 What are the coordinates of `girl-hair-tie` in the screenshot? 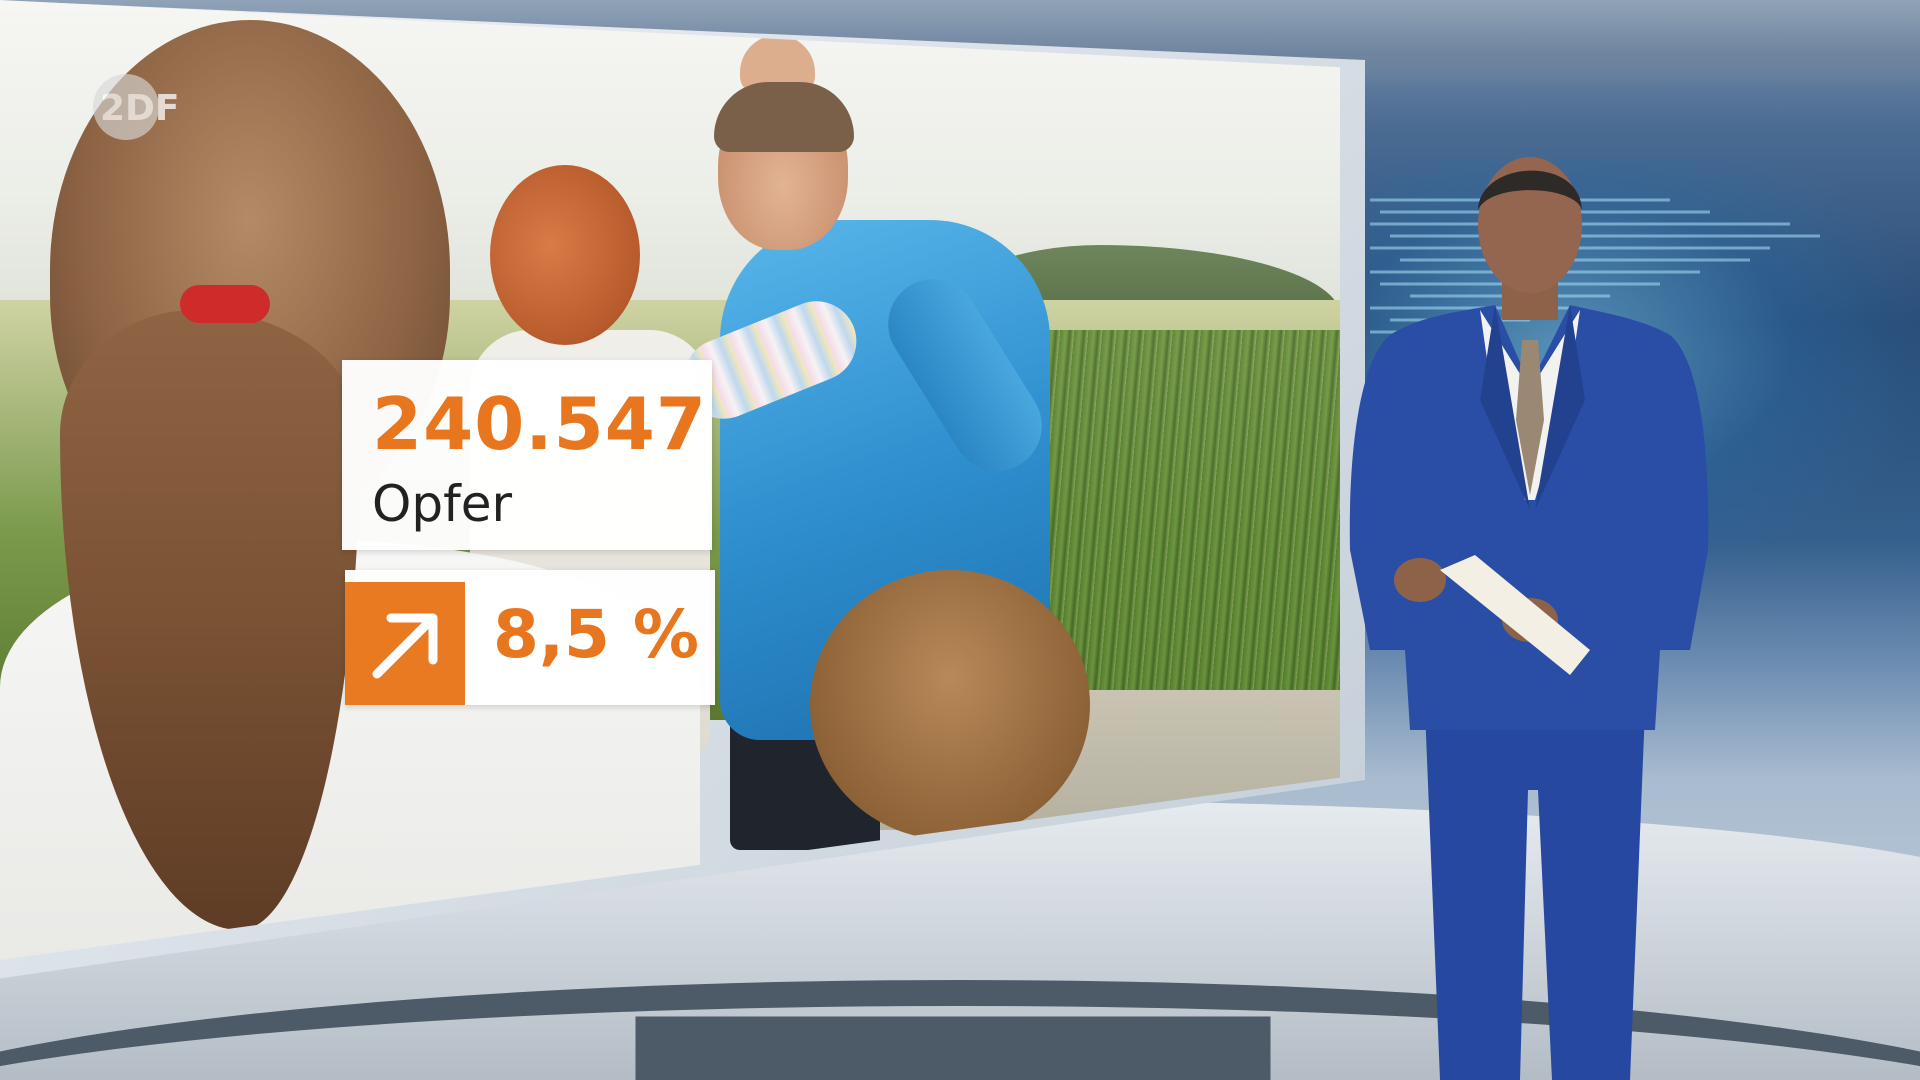 It's located at (225, 304).